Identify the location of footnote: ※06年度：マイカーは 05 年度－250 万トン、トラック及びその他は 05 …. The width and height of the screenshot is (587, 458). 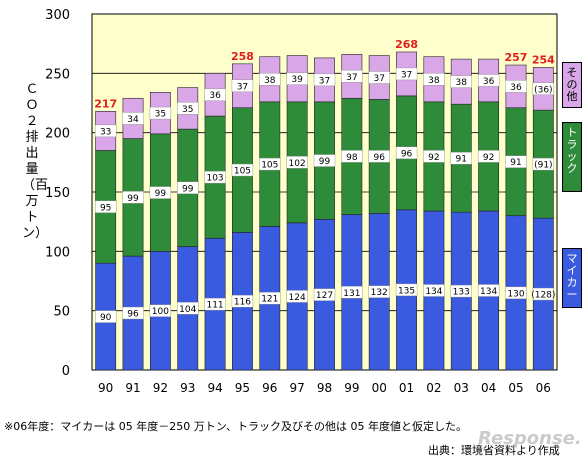
(236, 426).